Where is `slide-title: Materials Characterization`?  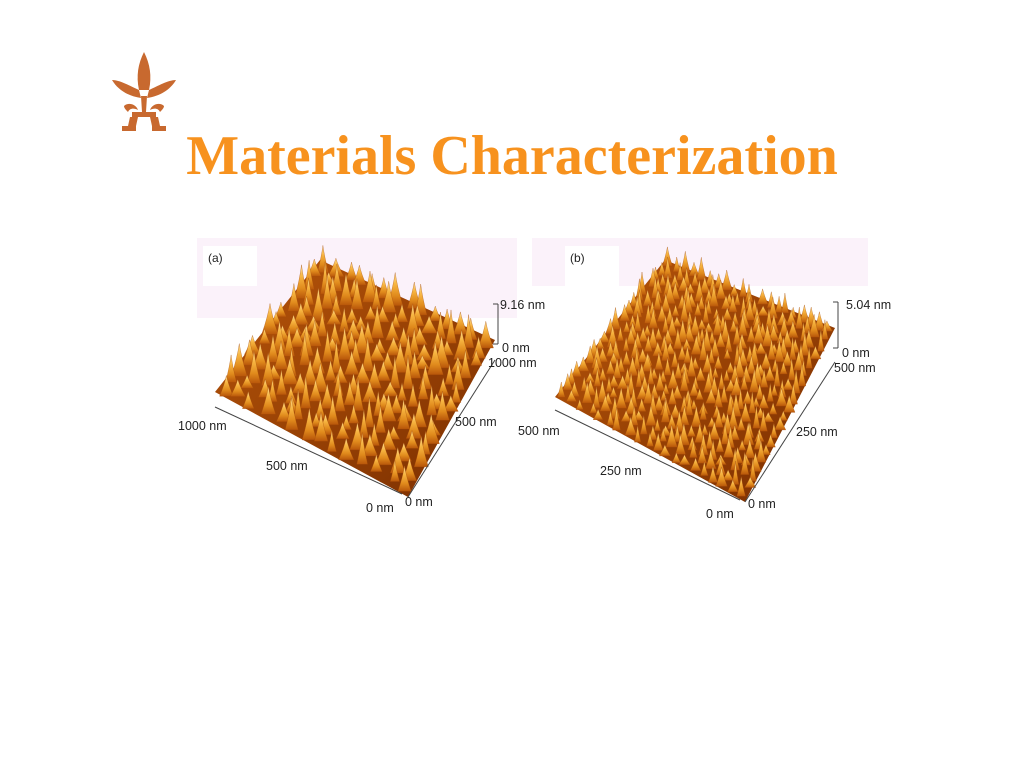 slide-title: Materials Characterization is located at coordinates (512, 156).